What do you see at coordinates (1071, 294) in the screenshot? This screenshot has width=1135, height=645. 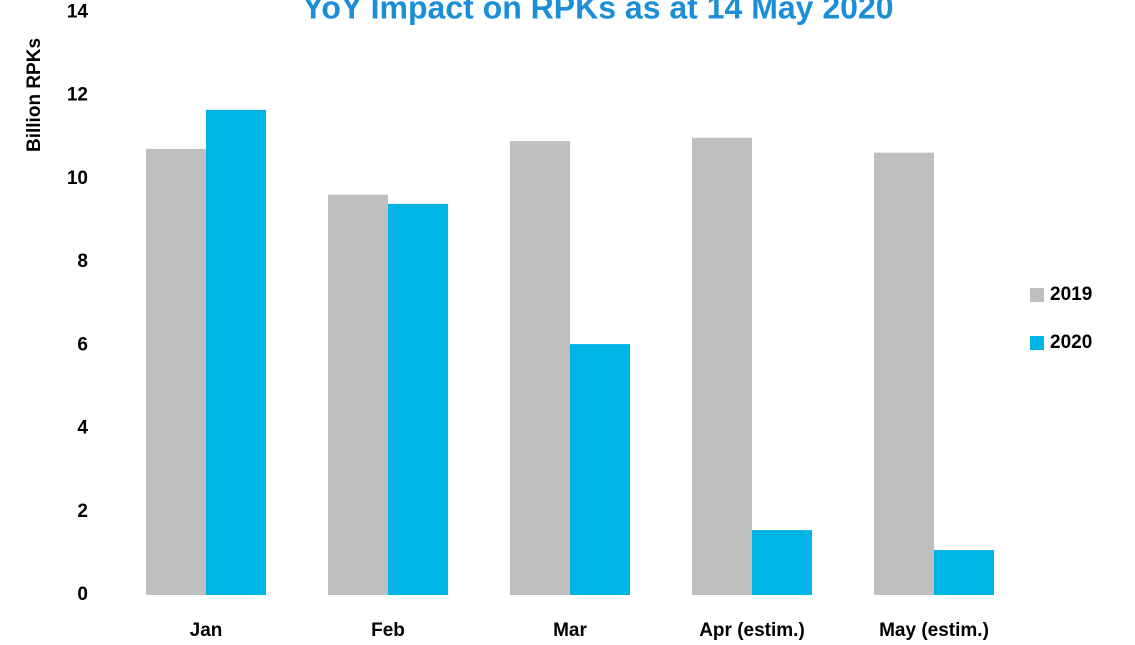 I see `legend-label: 2019` at bounding box center [1071, 294].